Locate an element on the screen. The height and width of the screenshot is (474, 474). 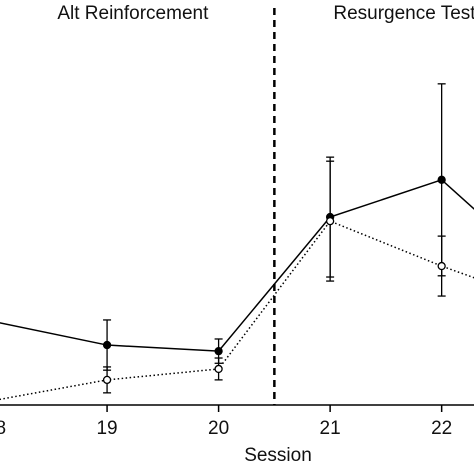
x-tick-label: 21 is located at coordinates (330, 428).